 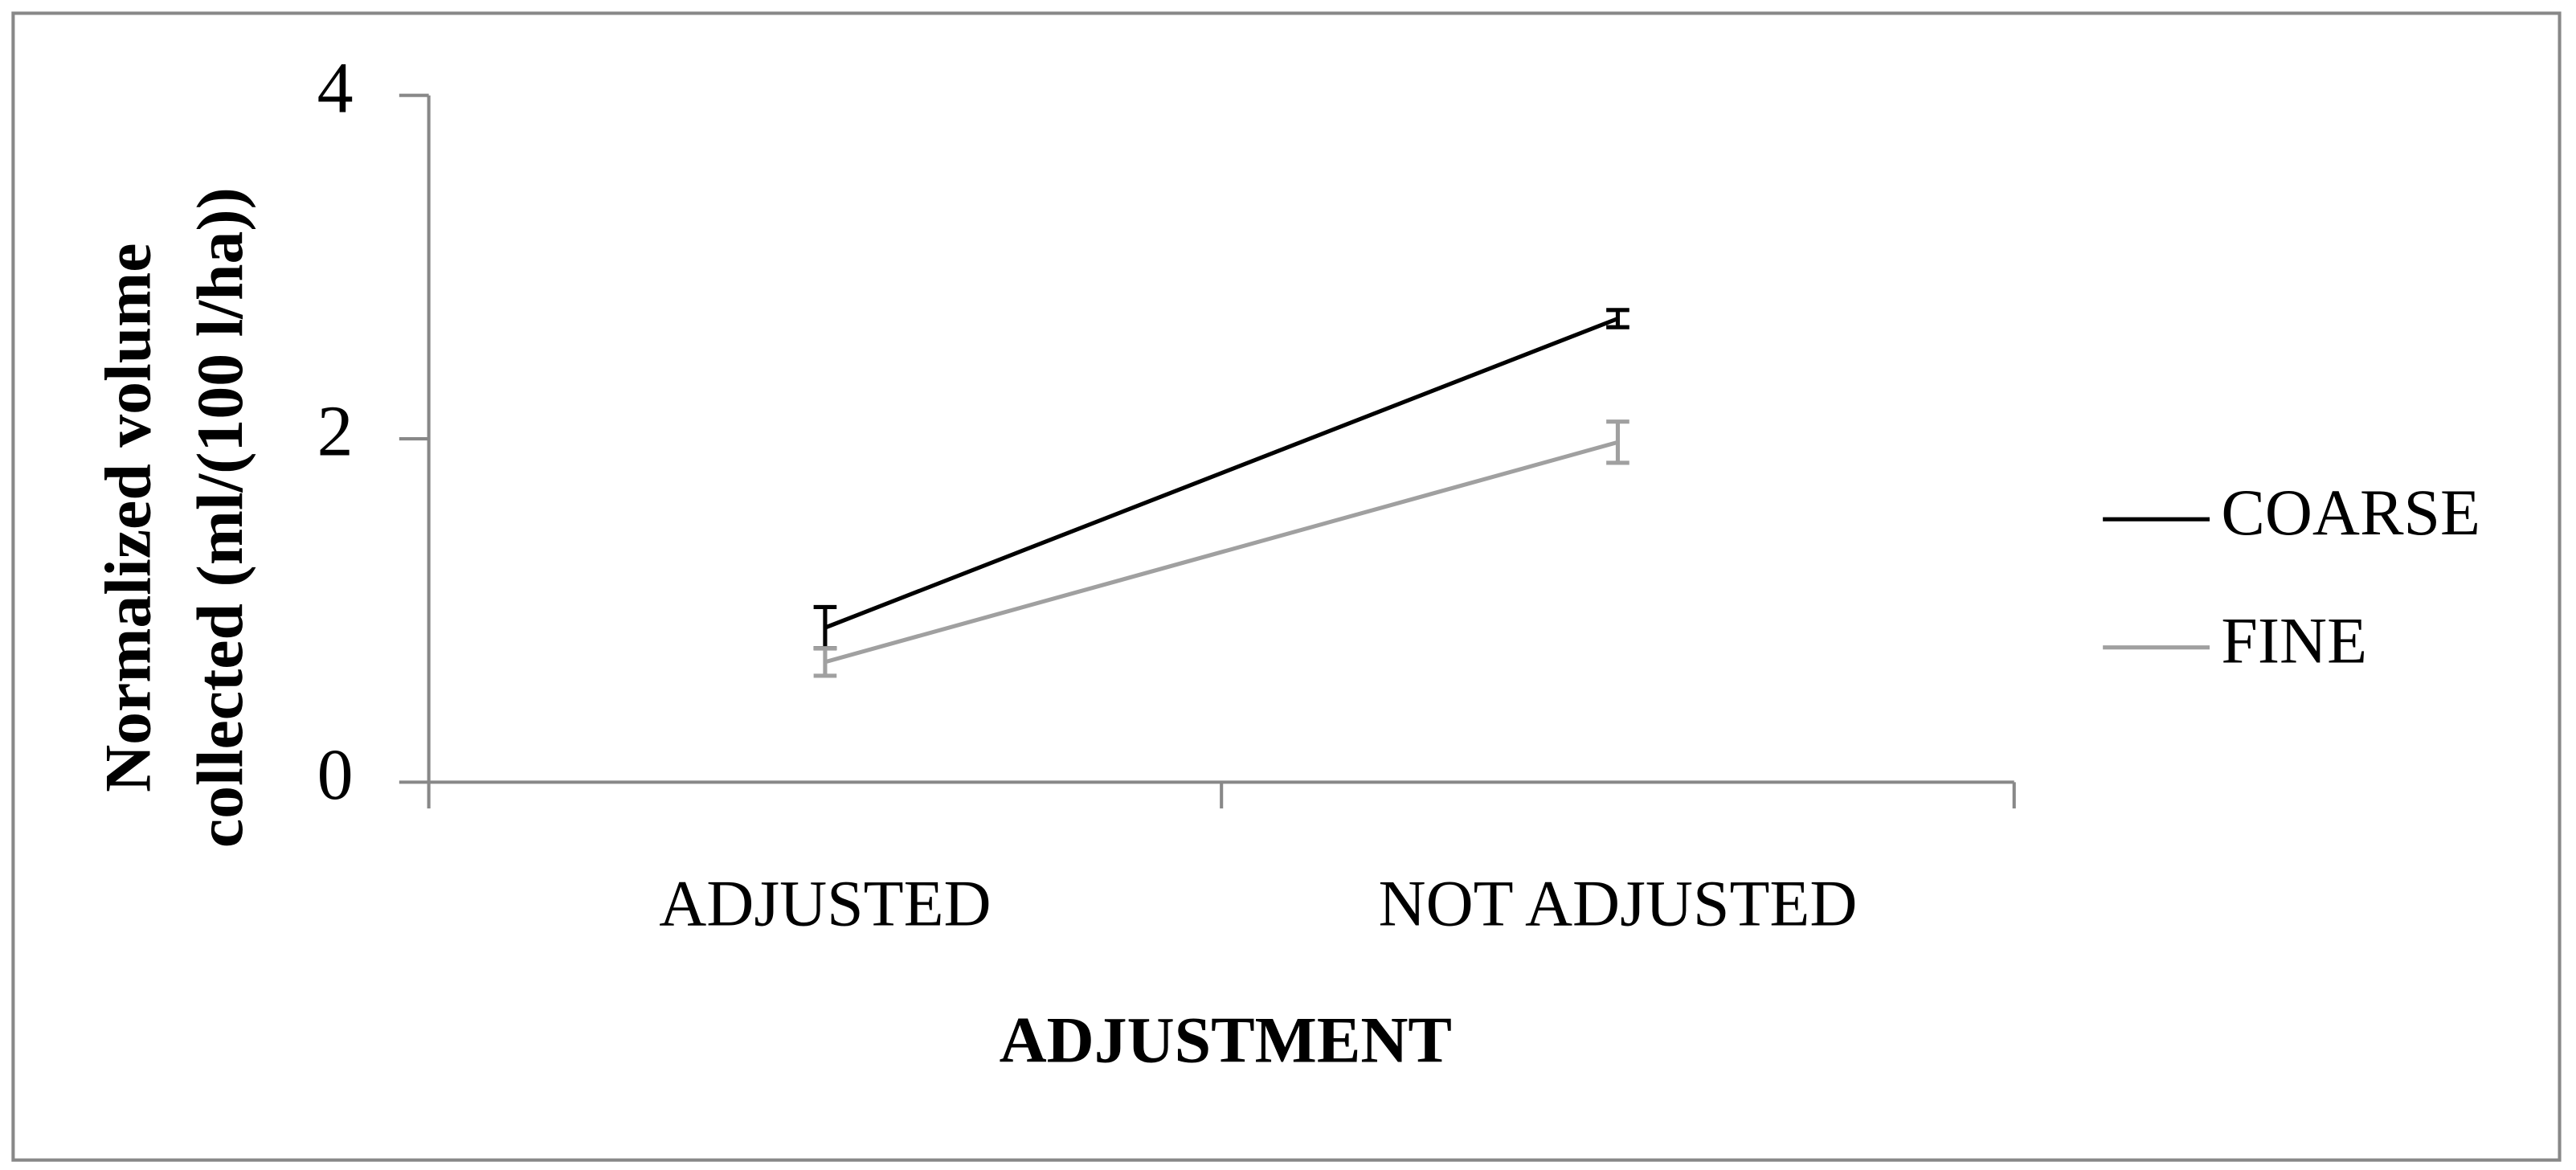 What do you see at coordinates (2294, 640) in the screenshot?
I see `legend-label: FINE` at bounding box center [2294, 640].